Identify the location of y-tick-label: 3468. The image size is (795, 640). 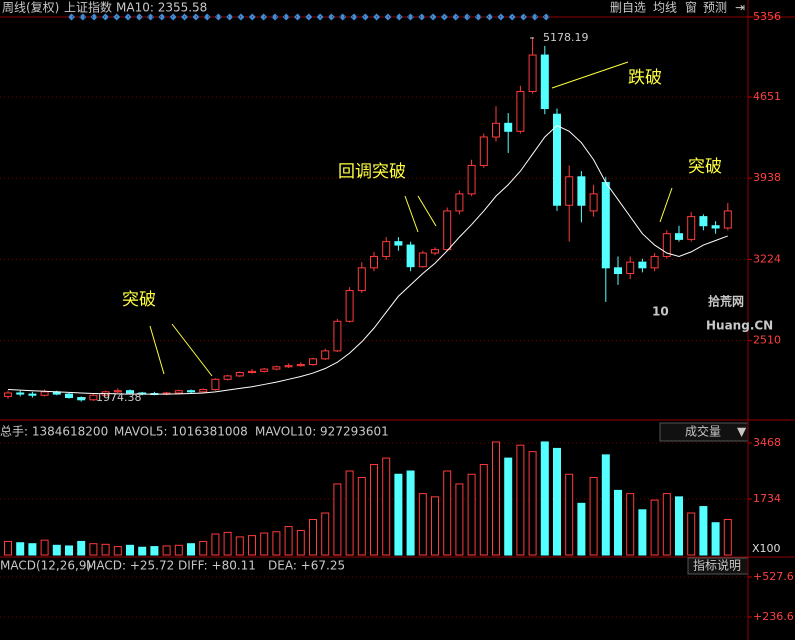
(767, 442).